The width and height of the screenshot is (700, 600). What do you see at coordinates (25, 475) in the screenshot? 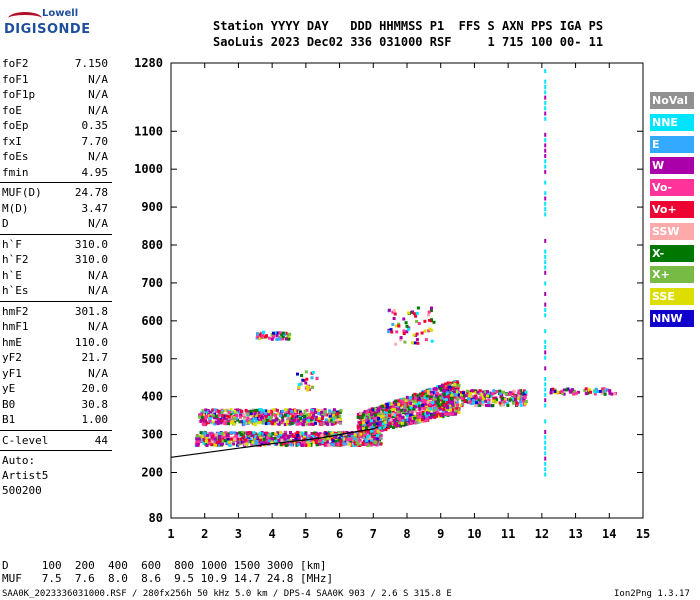
I see `autoscale-note: Artist5` at bounding box center [25, 475].